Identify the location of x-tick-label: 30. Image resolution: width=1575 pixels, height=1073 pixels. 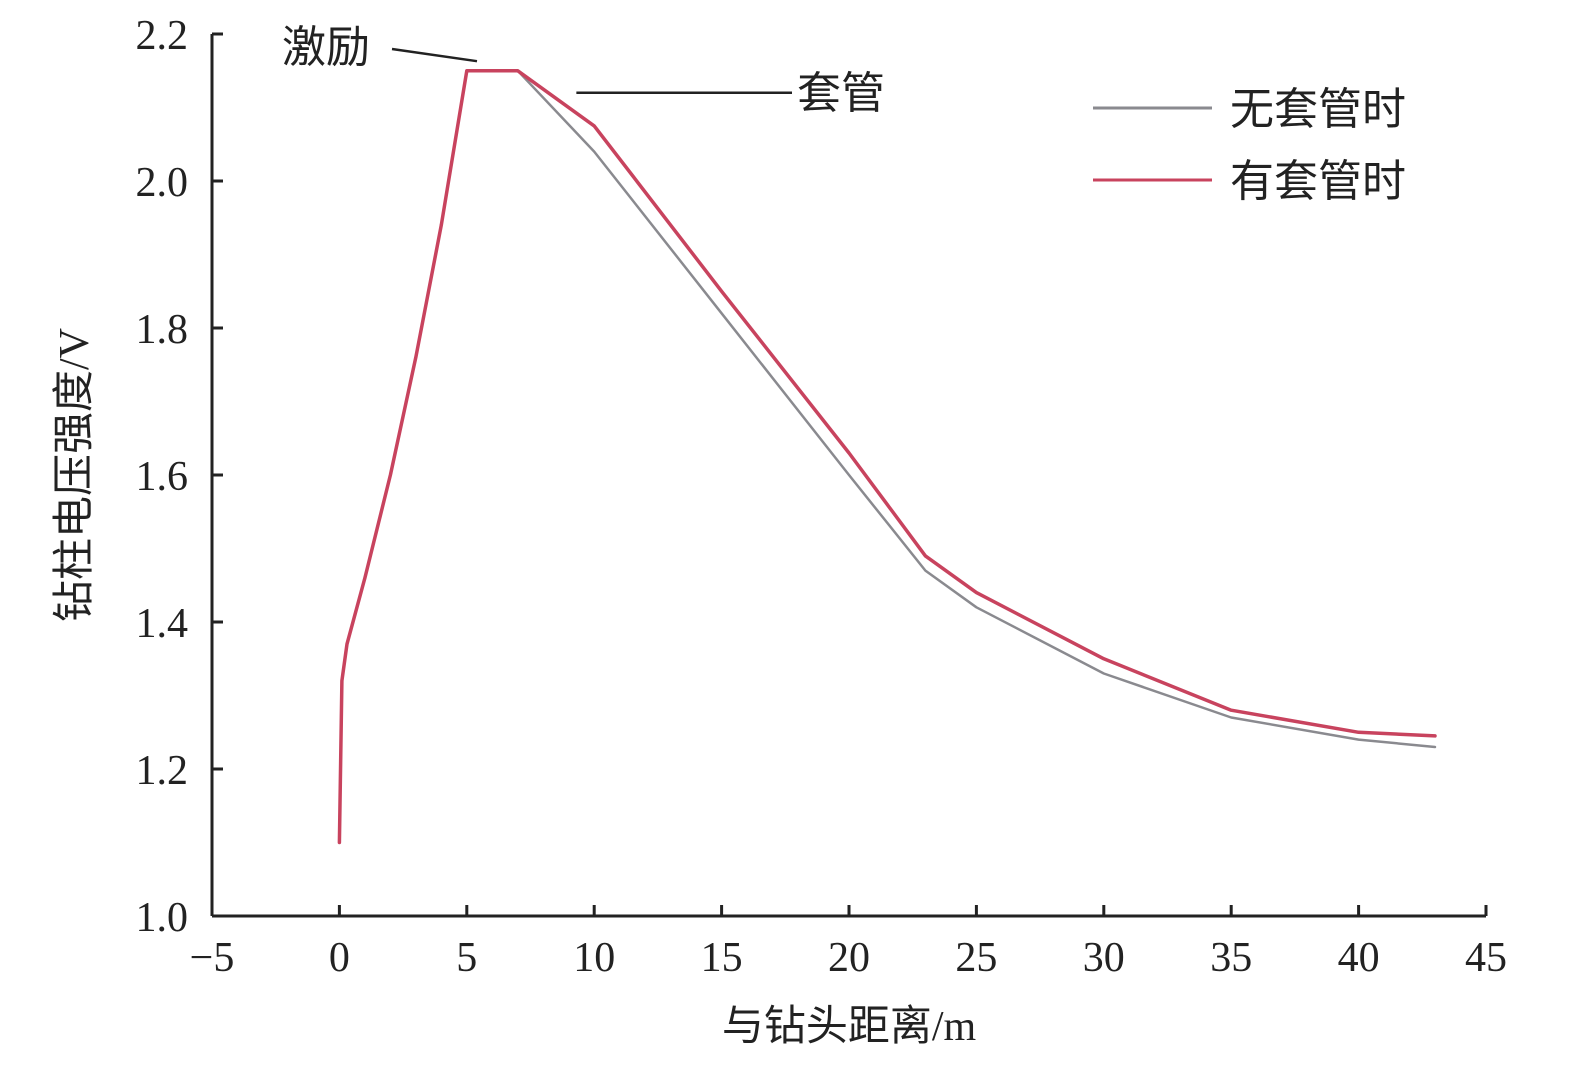
(1104, 958).